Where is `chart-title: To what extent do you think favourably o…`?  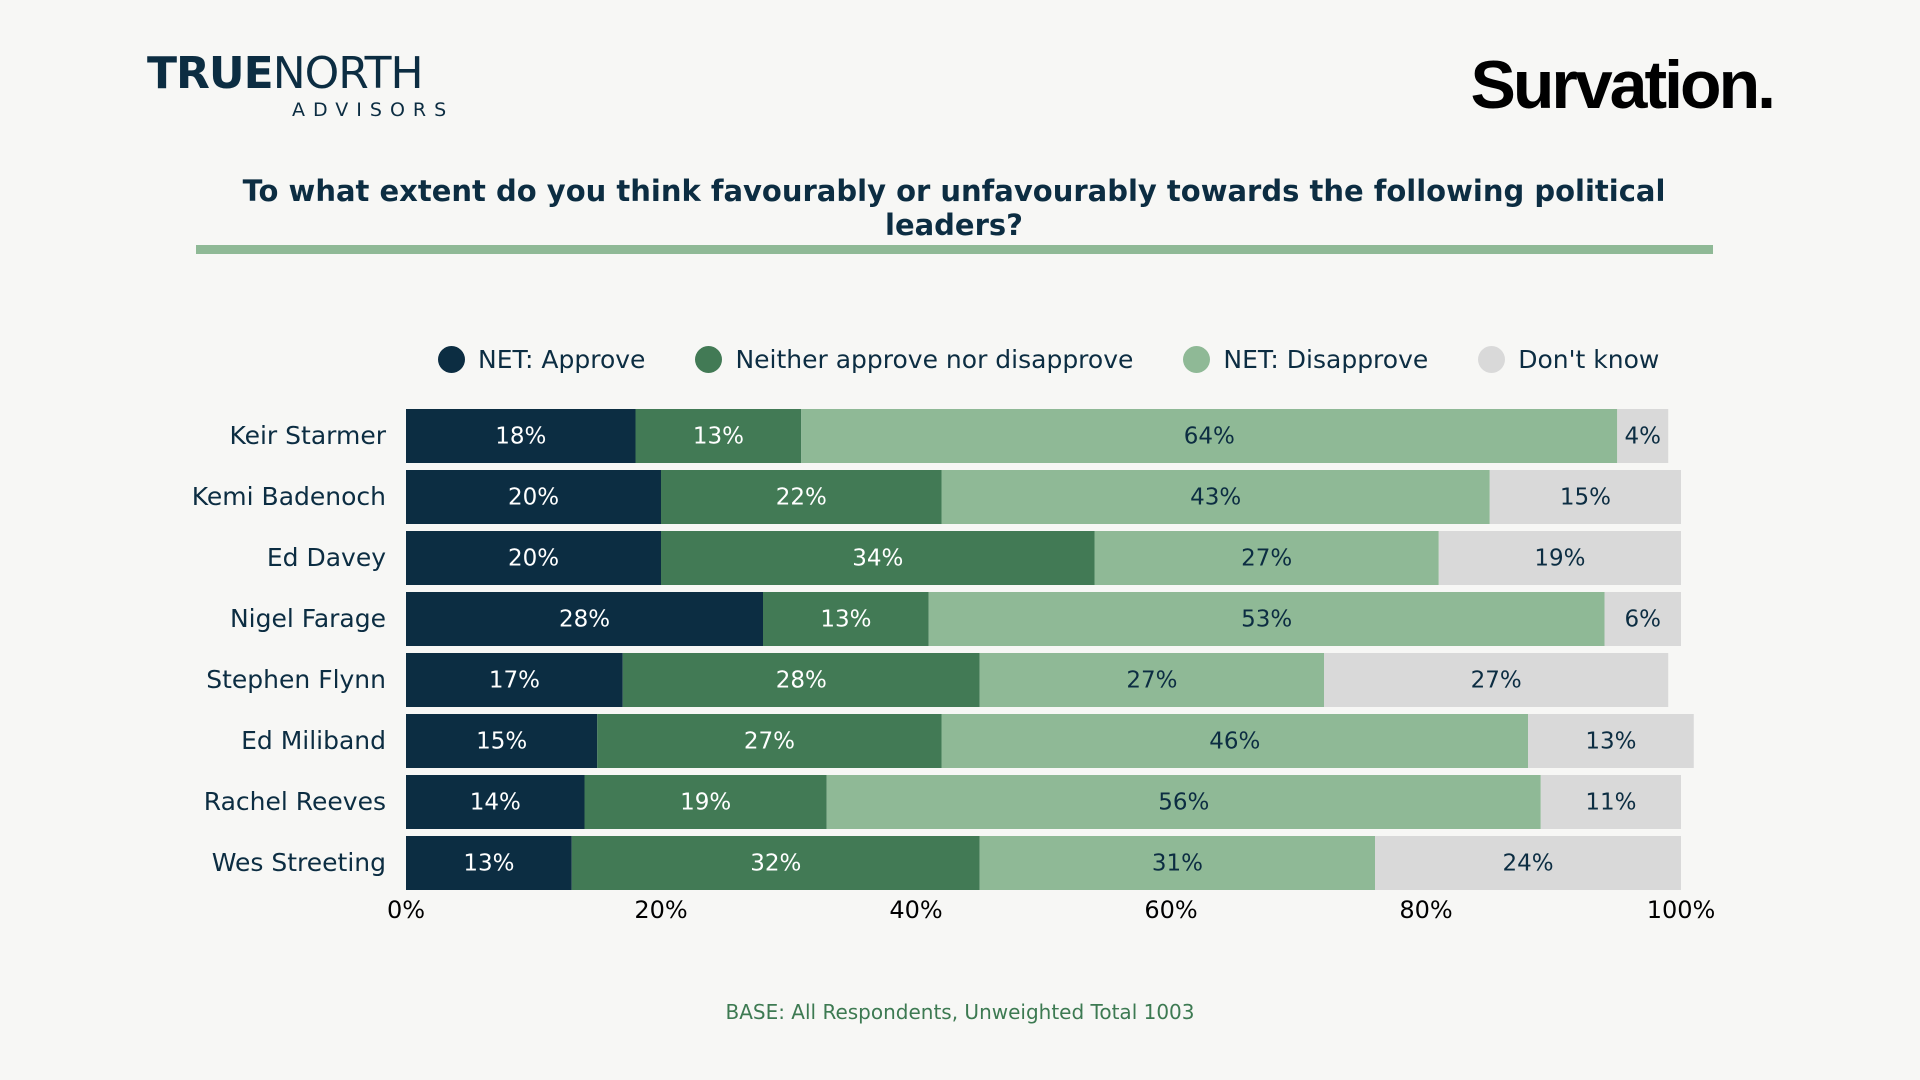 chart-title: To what extent do you think favourably o… is located at coordinates (954, 208).